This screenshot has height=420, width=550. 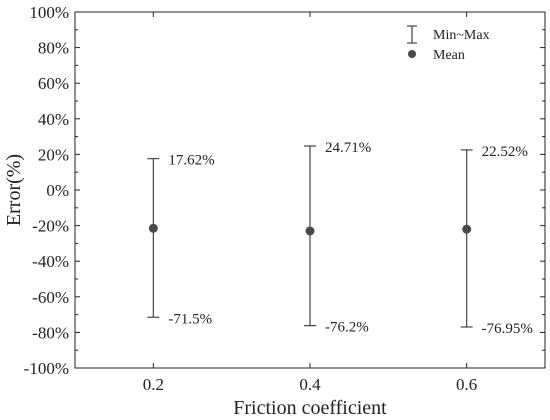 I want to click on min-data-label: -71.5%, so click(x=190, y=319).